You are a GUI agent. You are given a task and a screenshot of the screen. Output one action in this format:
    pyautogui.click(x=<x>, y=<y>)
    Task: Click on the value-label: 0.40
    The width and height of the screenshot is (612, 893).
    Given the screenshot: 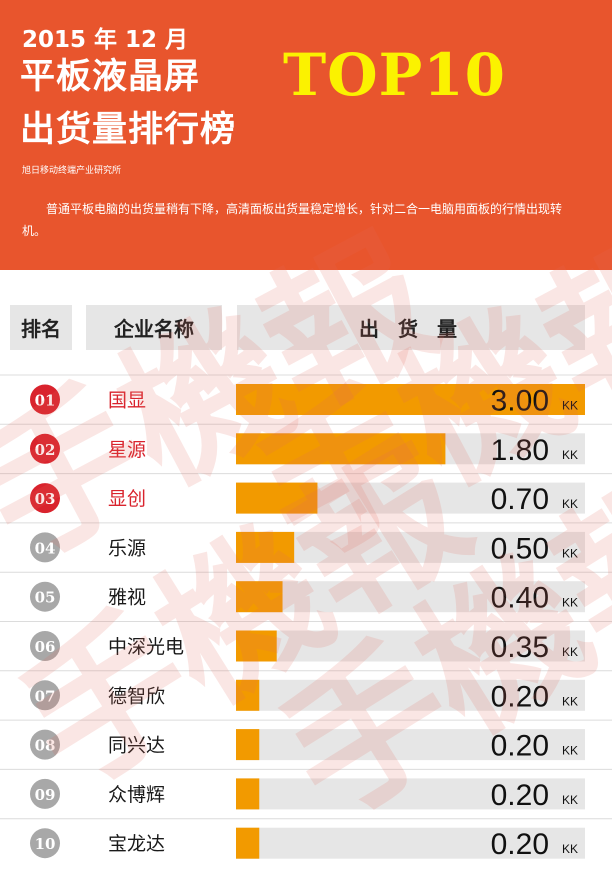 What is the action you would take?
    pyautogui.click(x=520, y=598)
    